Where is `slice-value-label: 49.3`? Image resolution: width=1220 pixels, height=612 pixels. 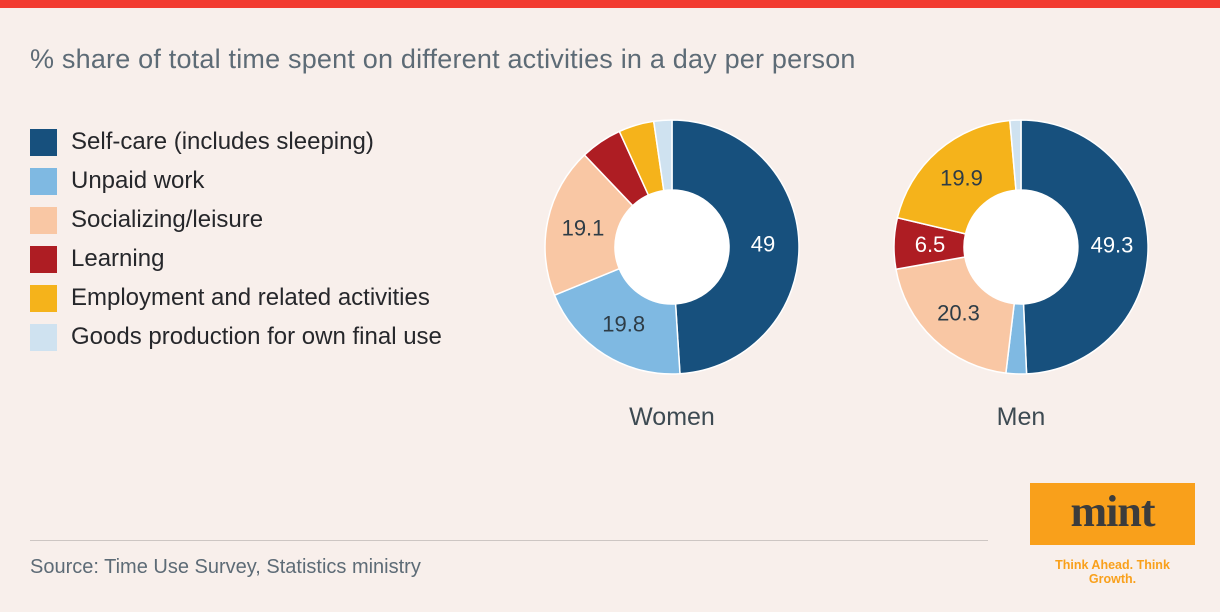
slice-value-label: 49.3 is located at coordinates (1112, 245).